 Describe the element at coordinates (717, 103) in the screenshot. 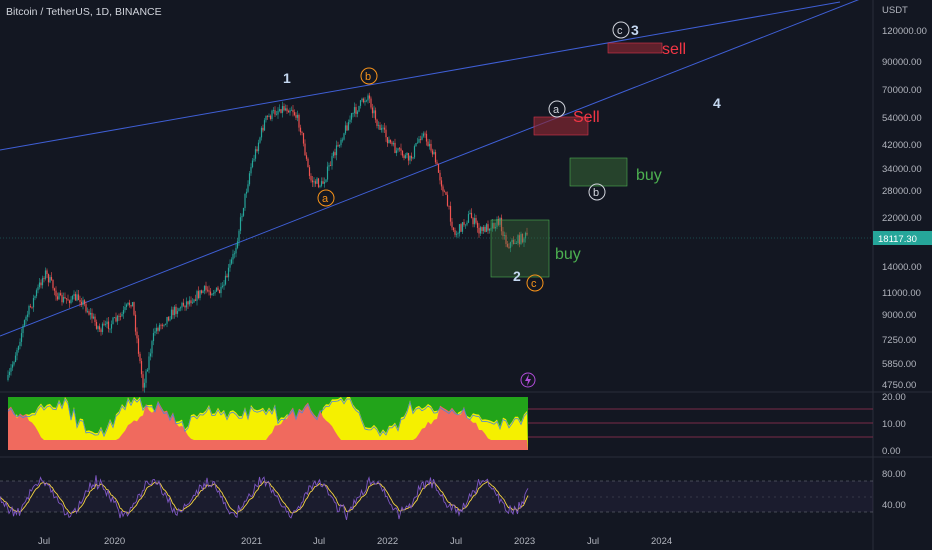

I see `wave-label-4: 4` at that location.